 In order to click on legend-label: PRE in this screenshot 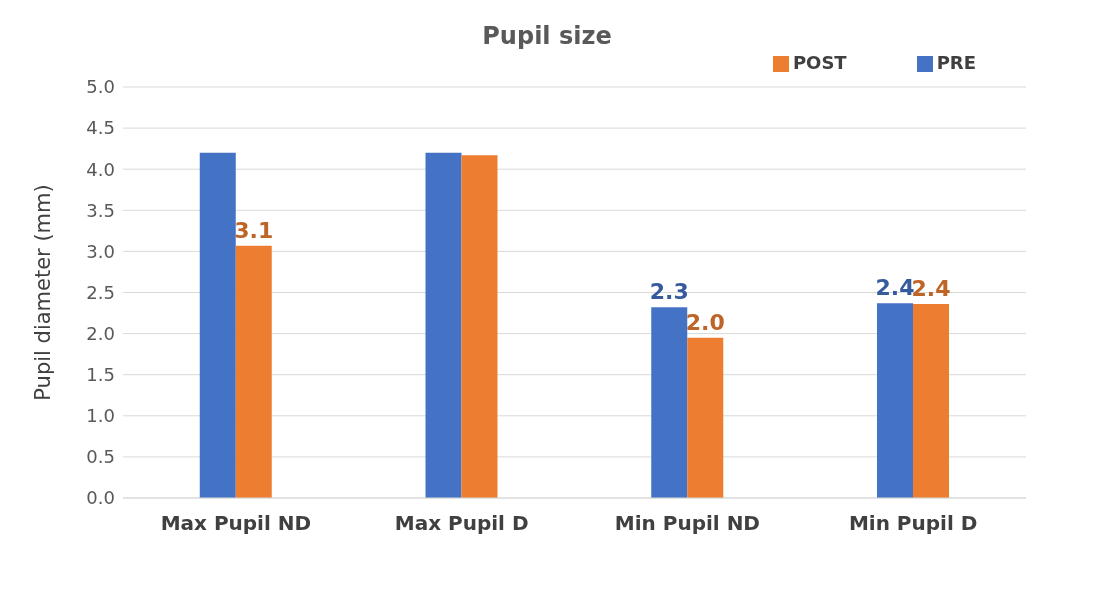, I will do `click(956, 62)`.